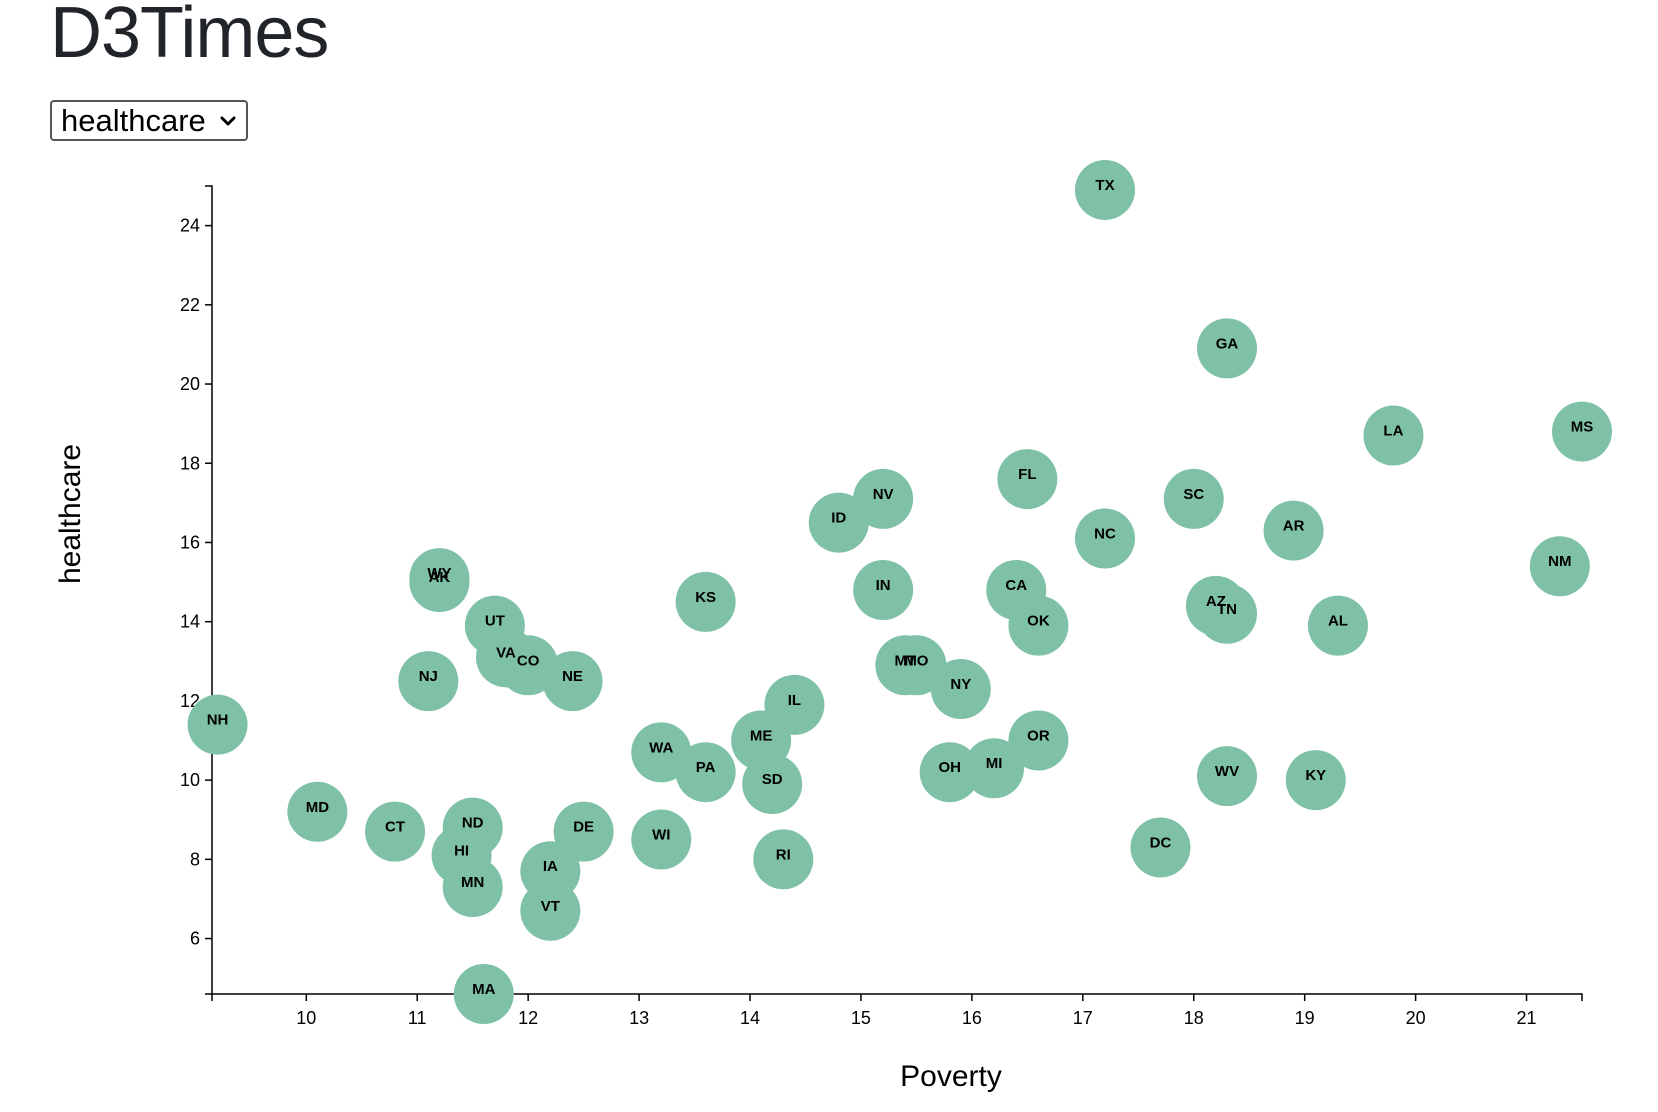 This screenshot has width=1658, height=1112. Describe the element at coordinates (1582, 427) in the screenshot. I see `state-label-ms: MS` at that location.